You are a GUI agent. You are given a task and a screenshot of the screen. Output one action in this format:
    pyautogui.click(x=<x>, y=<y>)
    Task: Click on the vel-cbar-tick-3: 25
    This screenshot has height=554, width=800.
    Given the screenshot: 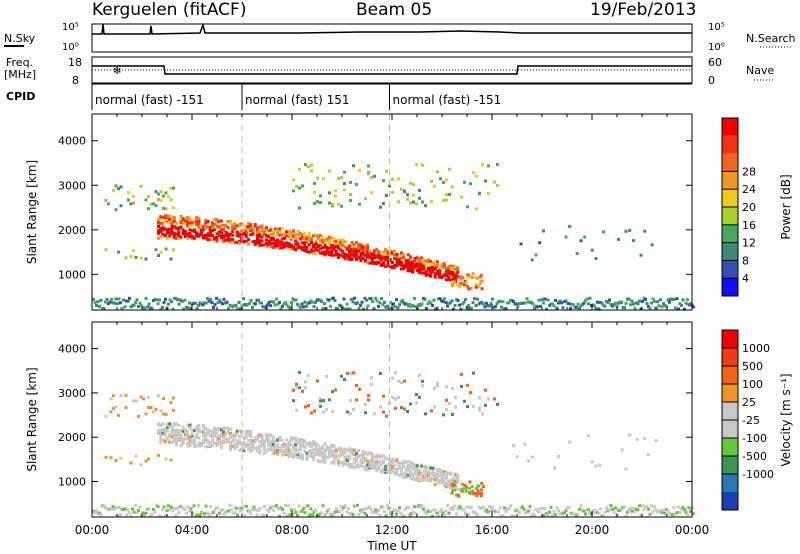 What is the action you would take?
    pyautogui.click(x=749, y=402)
    